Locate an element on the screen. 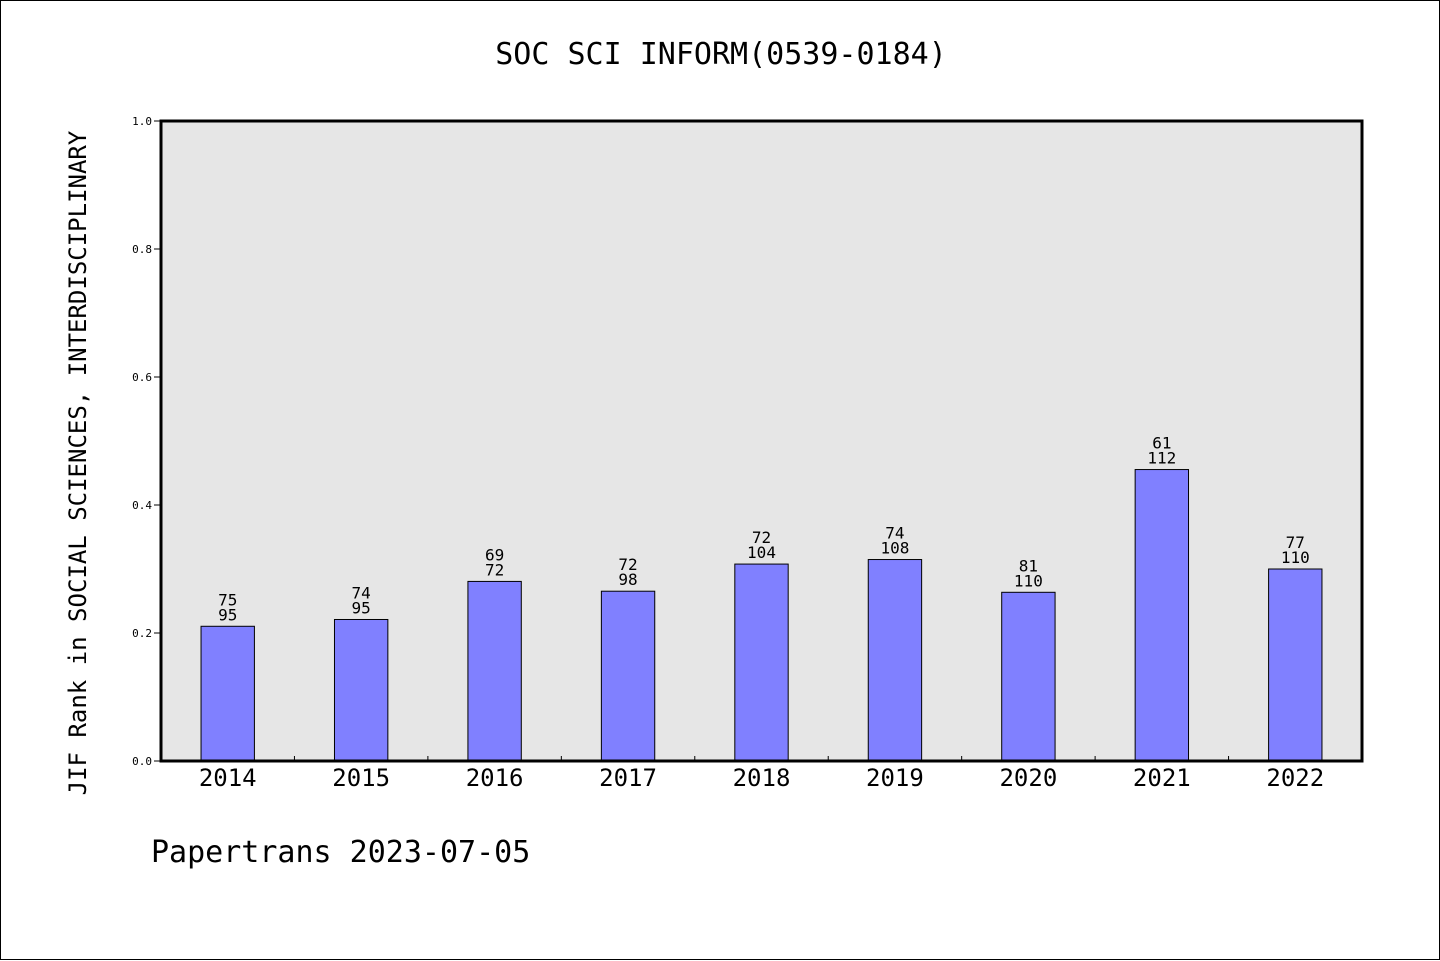 Image resolution: width=1440 pixels, height=961 pixels. y-tick-label: 1.0 is located at coordinates (142, 121).